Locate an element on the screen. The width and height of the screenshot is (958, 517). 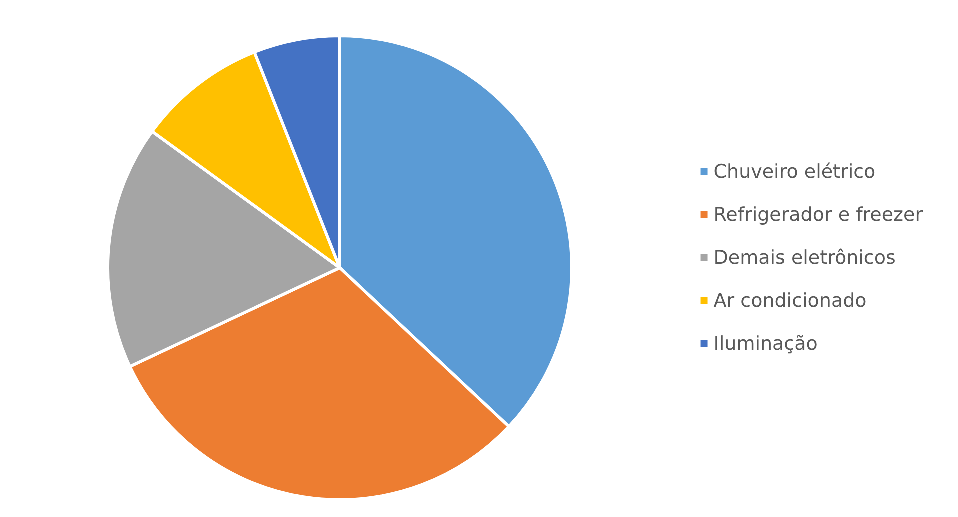
legend-label: Refrigerador e freezer is located at coordinates (819, 215).